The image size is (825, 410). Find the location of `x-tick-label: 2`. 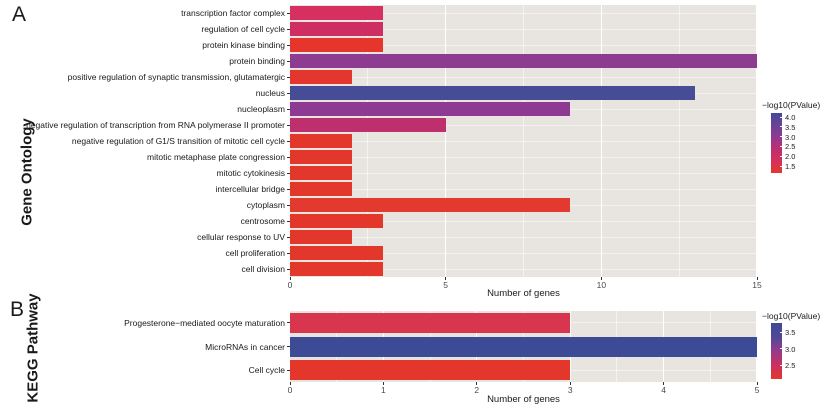

x-tick-label: 2 is located at coordinates (477, 390).